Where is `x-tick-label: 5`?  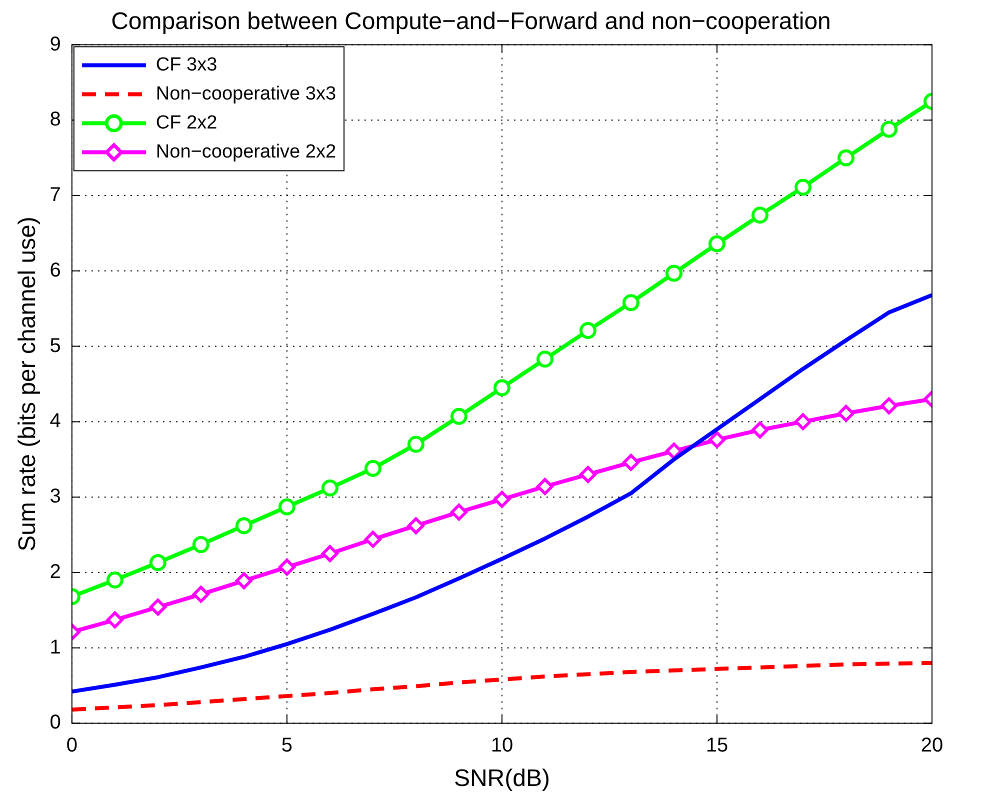
x-tick-label: 5 is located at coordinates (287, 745).